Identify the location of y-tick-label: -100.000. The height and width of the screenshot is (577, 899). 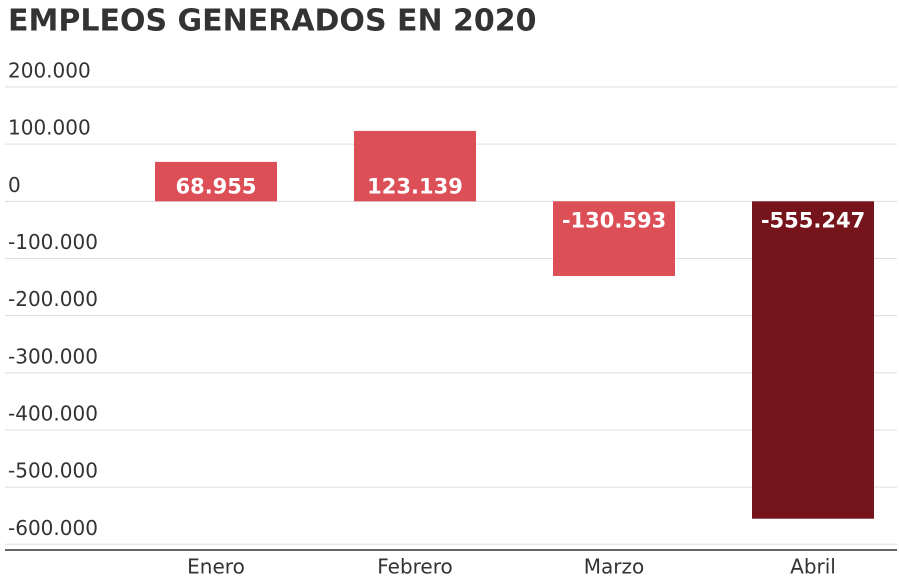
(53, 242).